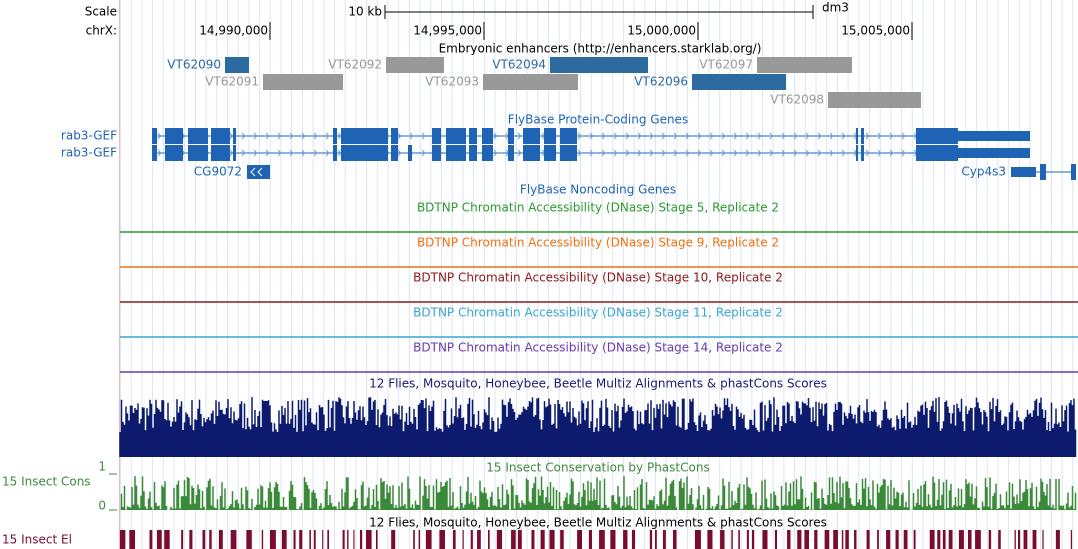 This screenshot has width=1078, height=549. I want to click on scale-bar-label: 10 kb, so click(365, 12).